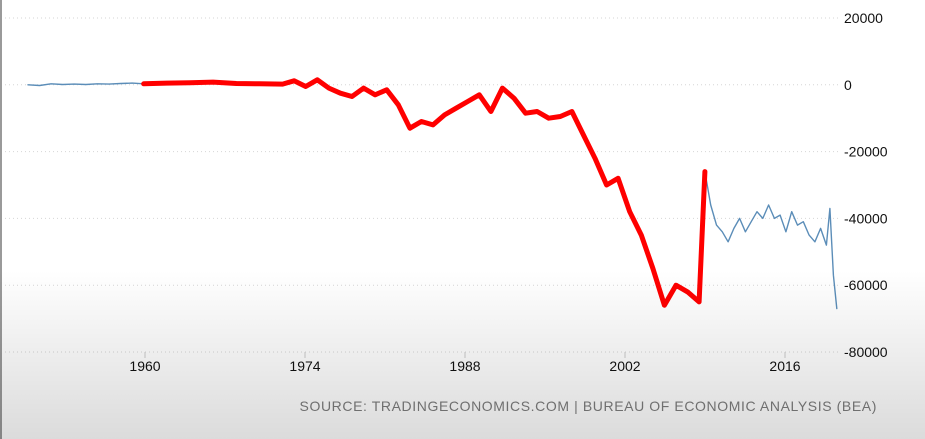 This screenshot has height=439, width=925. What do you see at coordinates (1, 219) in the screenshot?
I see `left-edge-divider` at bounding box center [1, 219].